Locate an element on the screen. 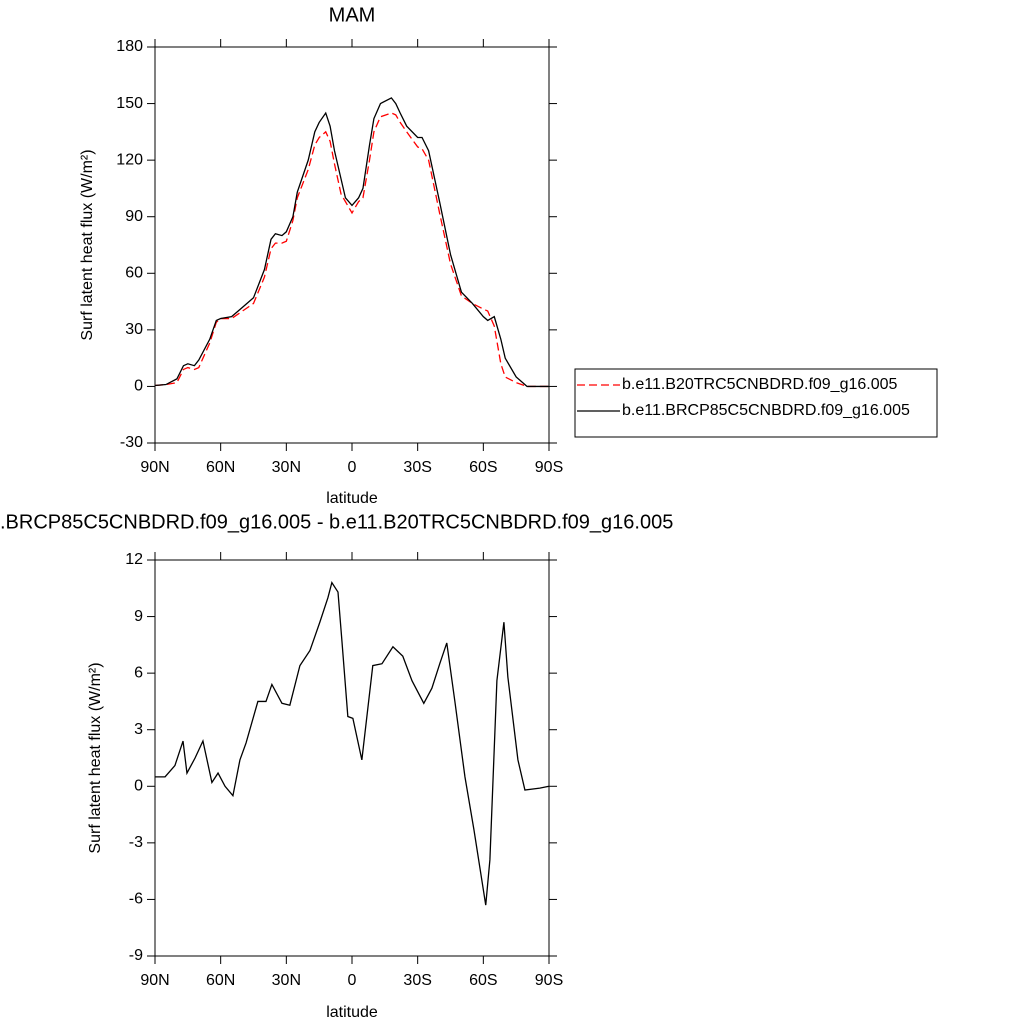 The image size is (1024, 1024). y-tick-label: 180 is located at coordinates (129, 46).